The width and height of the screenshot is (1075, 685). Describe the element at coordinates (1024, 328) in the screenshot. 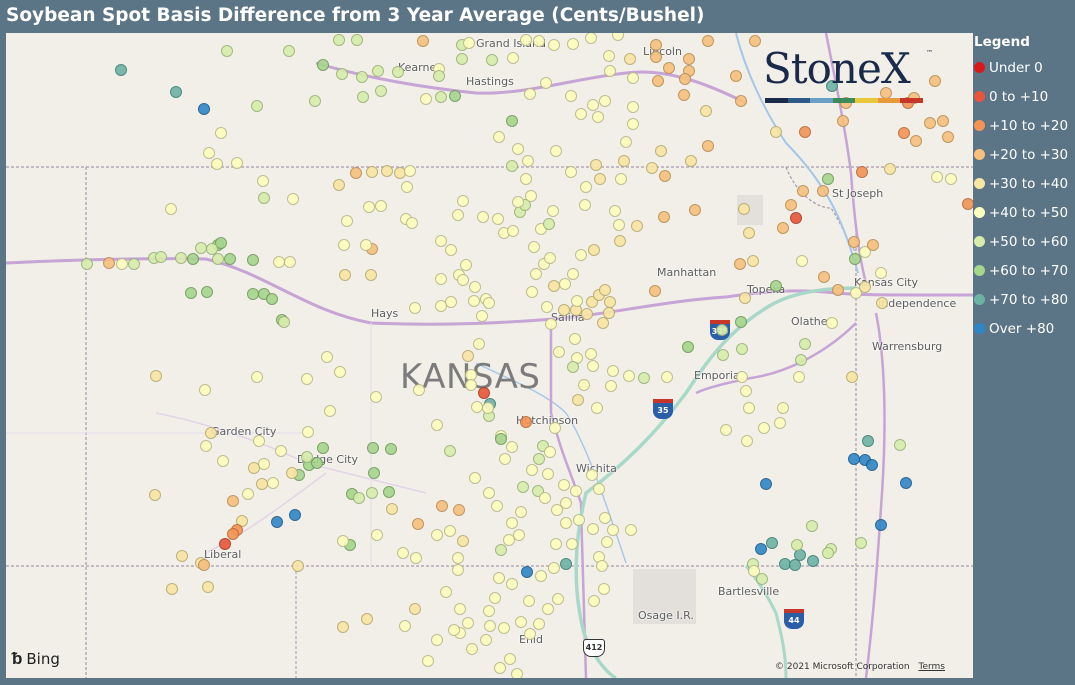

I see `legend-item: Over +80` at that location.